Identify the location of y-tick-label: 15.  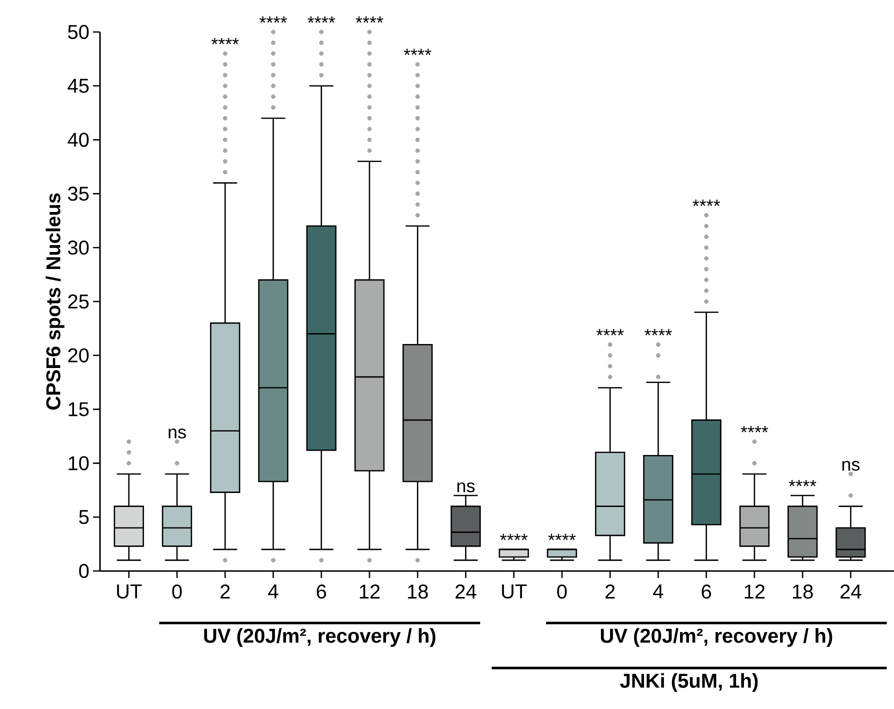
(78, 409).